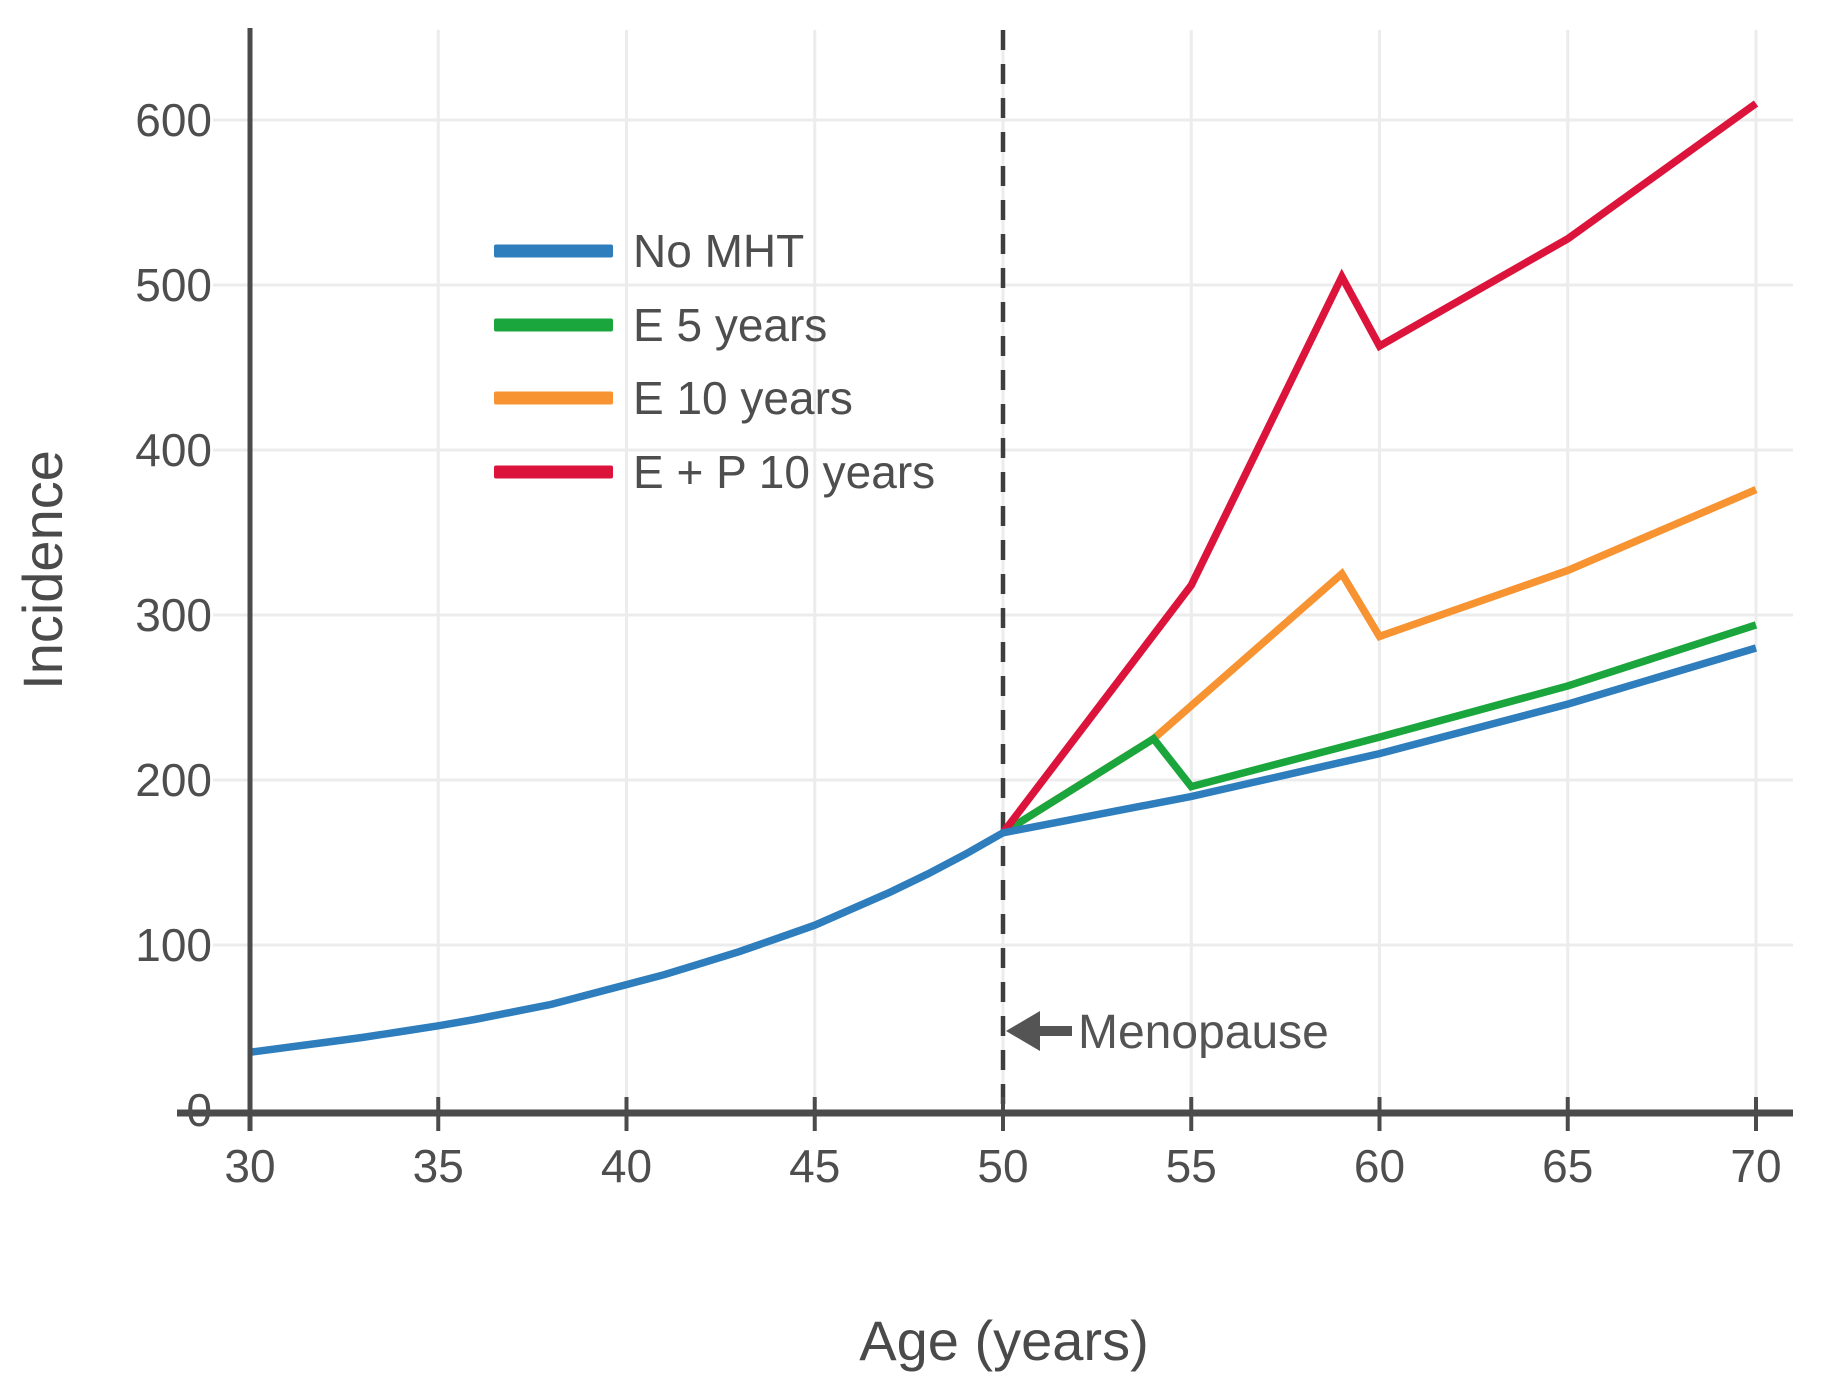 This screenshot has width=1834, height=1378. Describe the element at coordinates (553, 398) in the screenshot. I see `legend-swatch-e-10-years` at that location.